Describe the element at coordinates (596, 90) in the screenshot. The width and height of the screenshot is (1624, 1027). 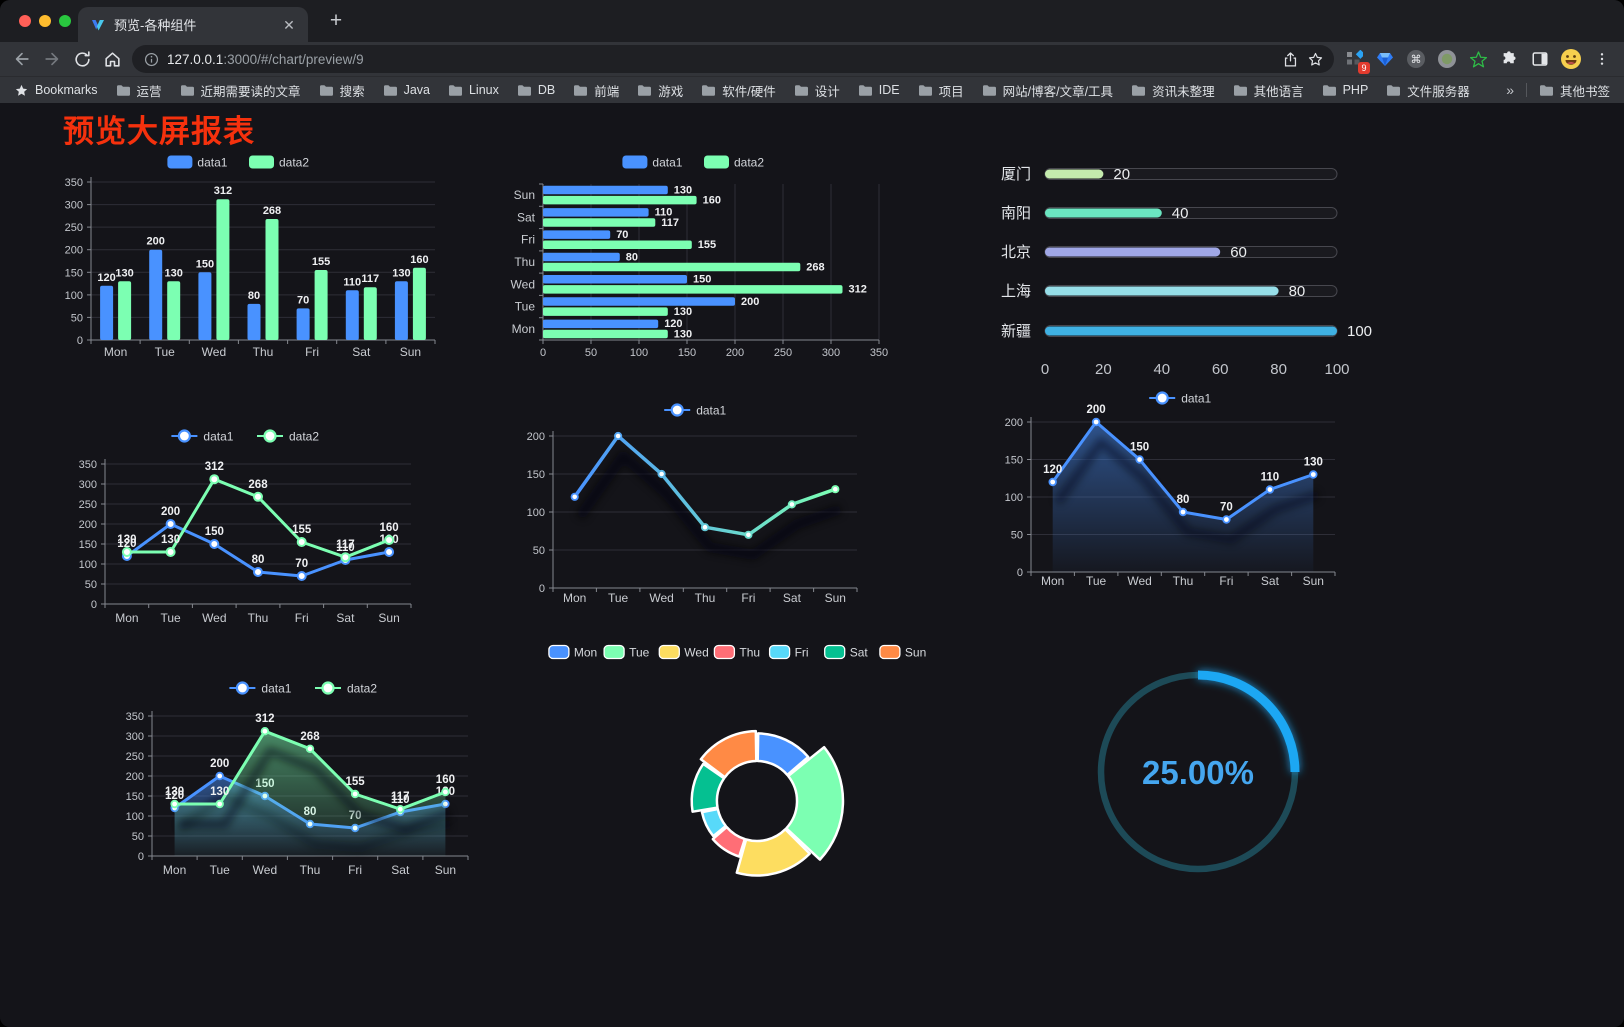
I see `bookmark-folder: 前端` at that location.